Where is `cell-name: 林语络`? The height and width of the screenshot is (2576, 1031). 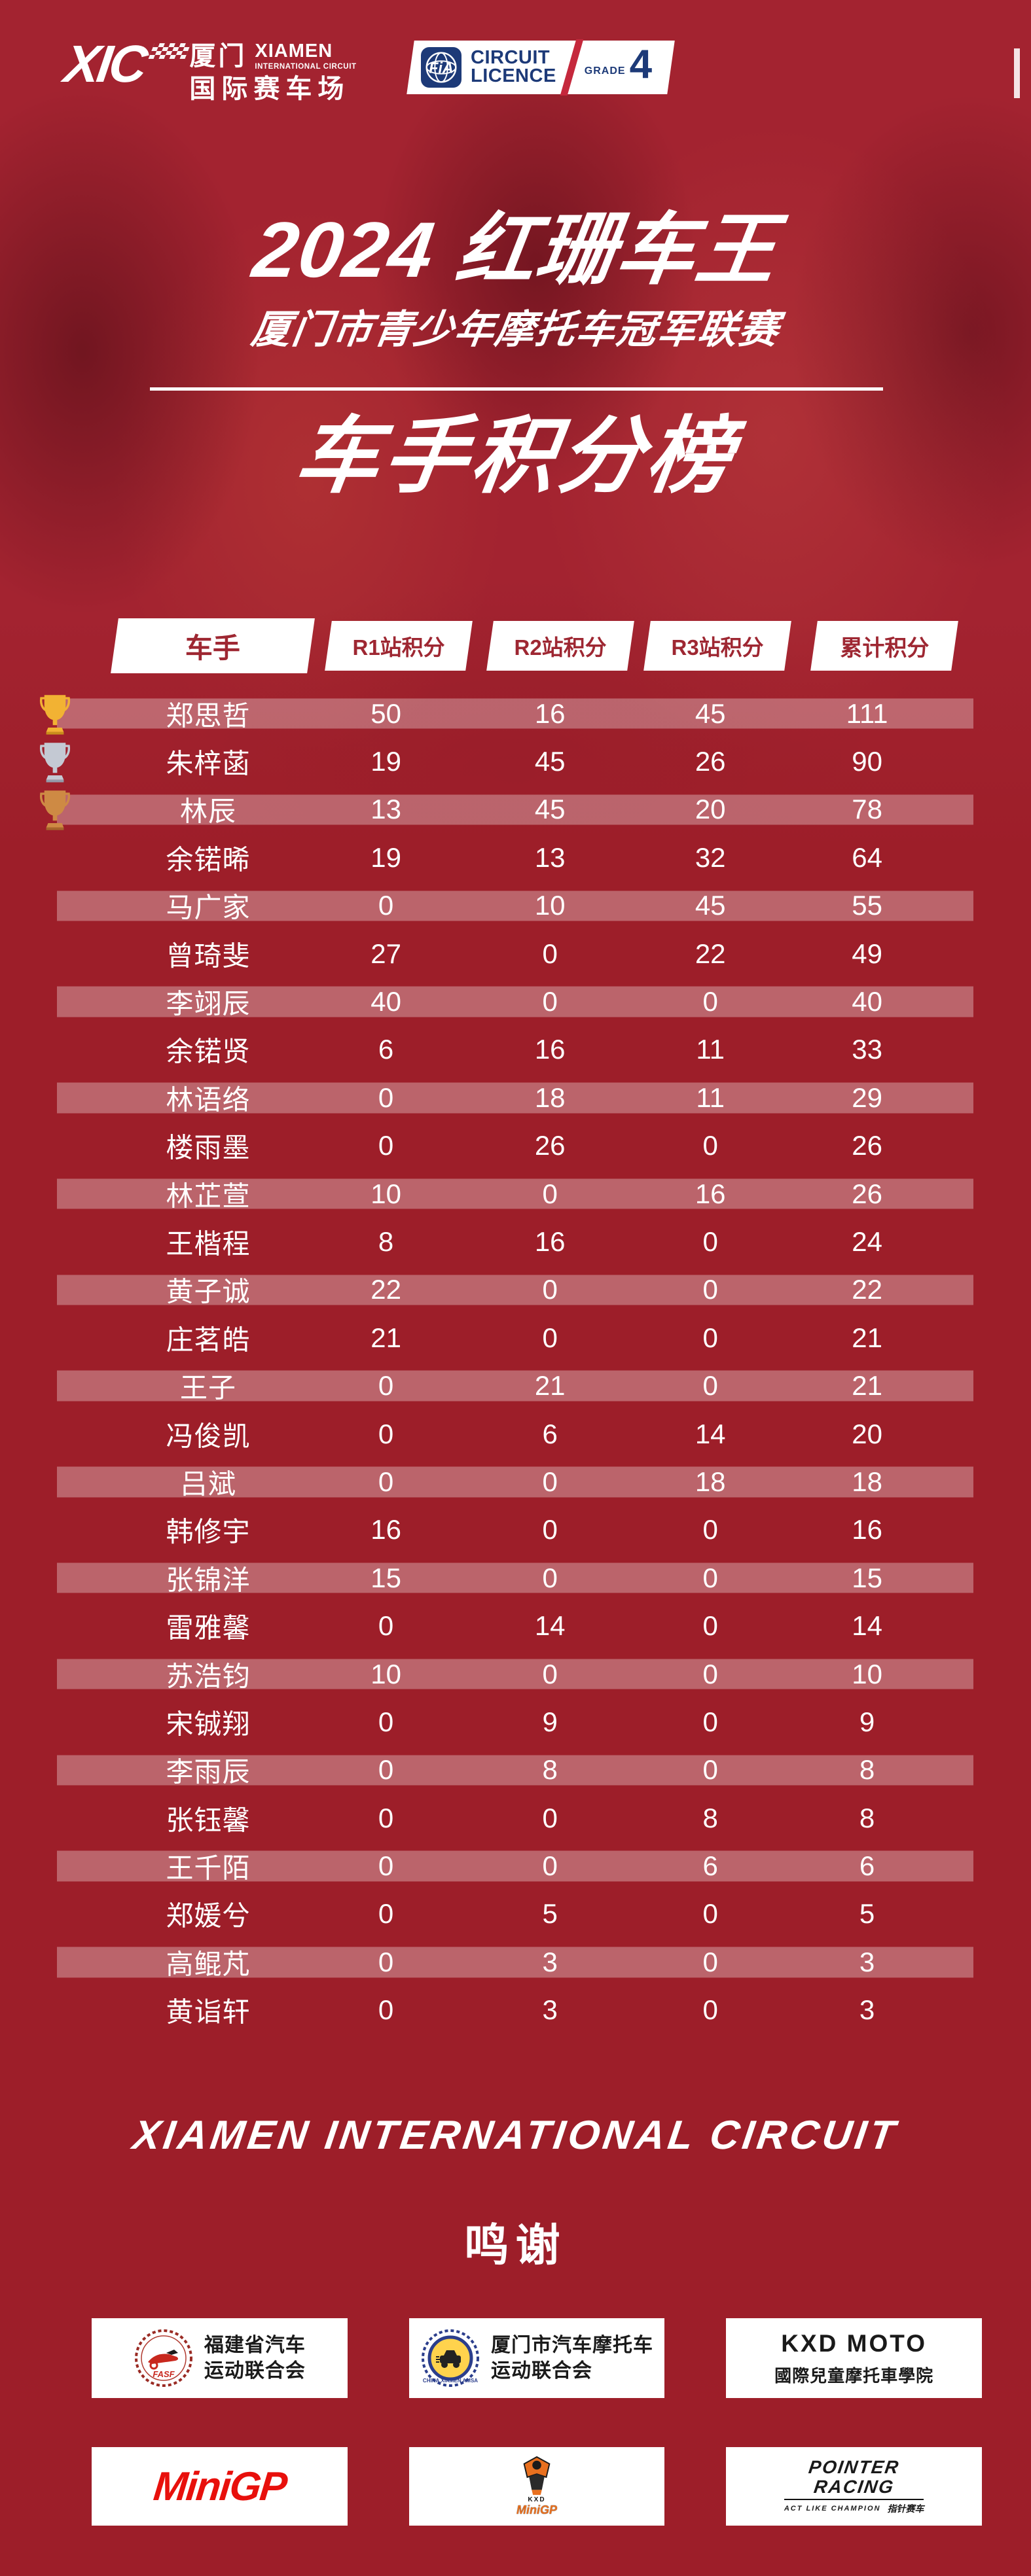 cell-name: 林语络 is located at coordinates (209, 1100).